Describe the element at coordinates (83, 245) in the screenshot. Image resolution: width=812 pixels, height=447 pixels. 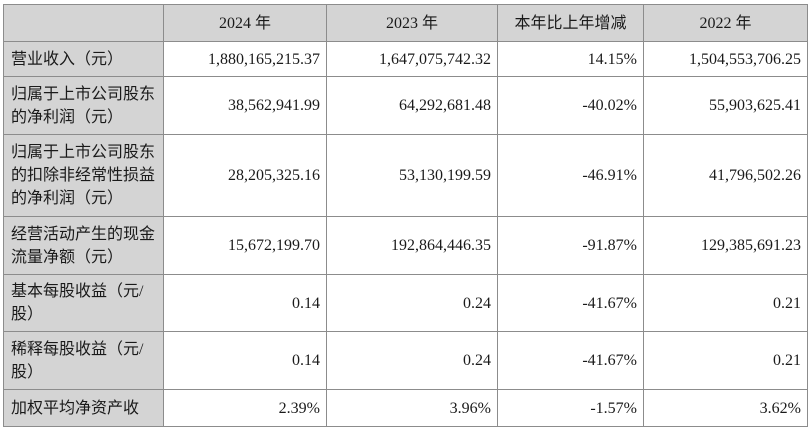
I see `row-label: 经营活动产生的现金流量净额（元）` at that location.